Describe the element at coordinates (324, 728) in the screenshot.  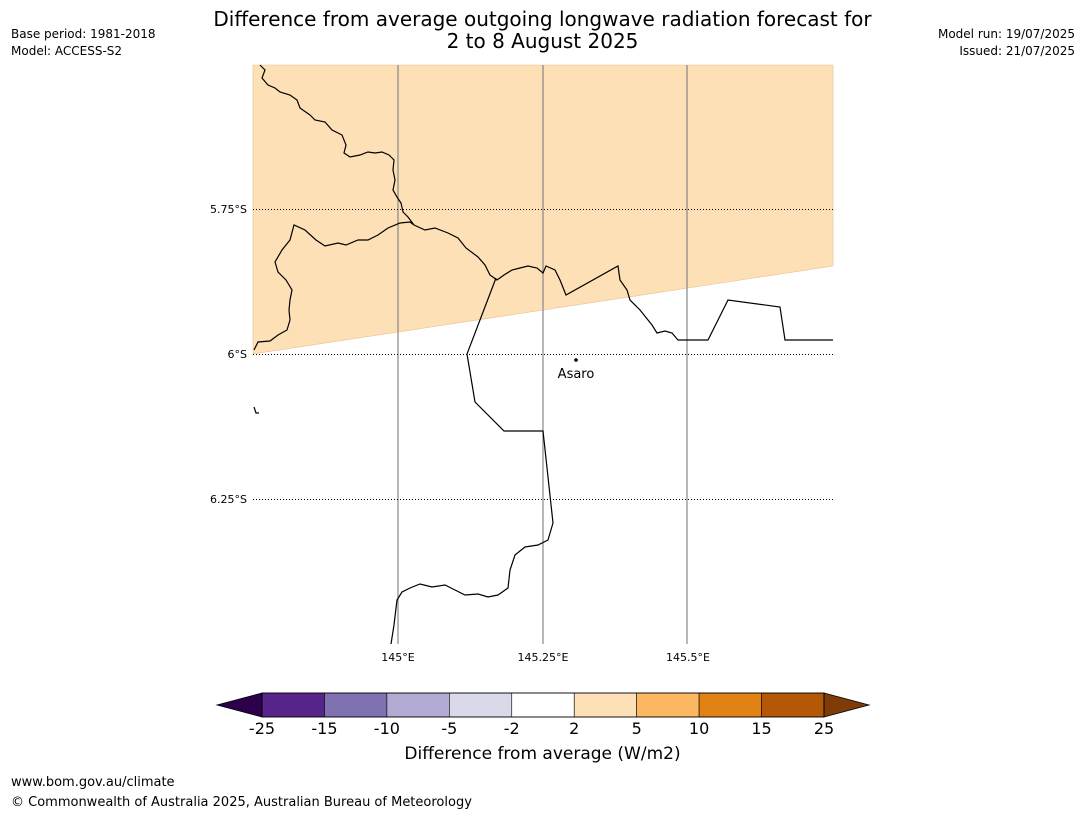
I see `colorbar-tick-label: -15` at that location.